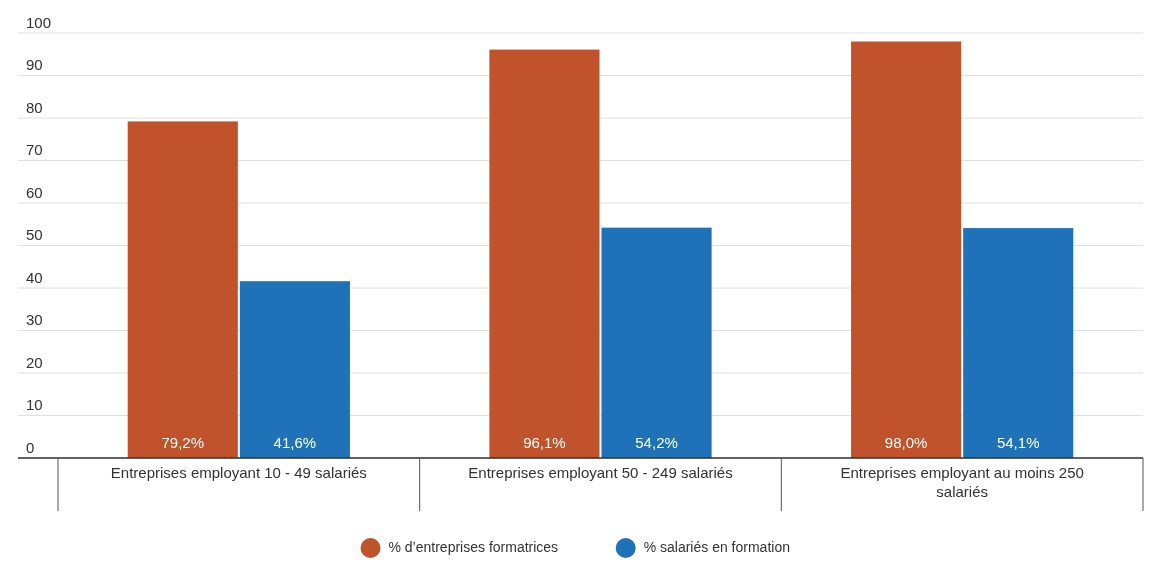 This screenshot has height=562, width=1152. What do you see at coordinates (183, 442) in the screenshot?
I see `data-label: 79,2%` at bounding box center [183, 442].